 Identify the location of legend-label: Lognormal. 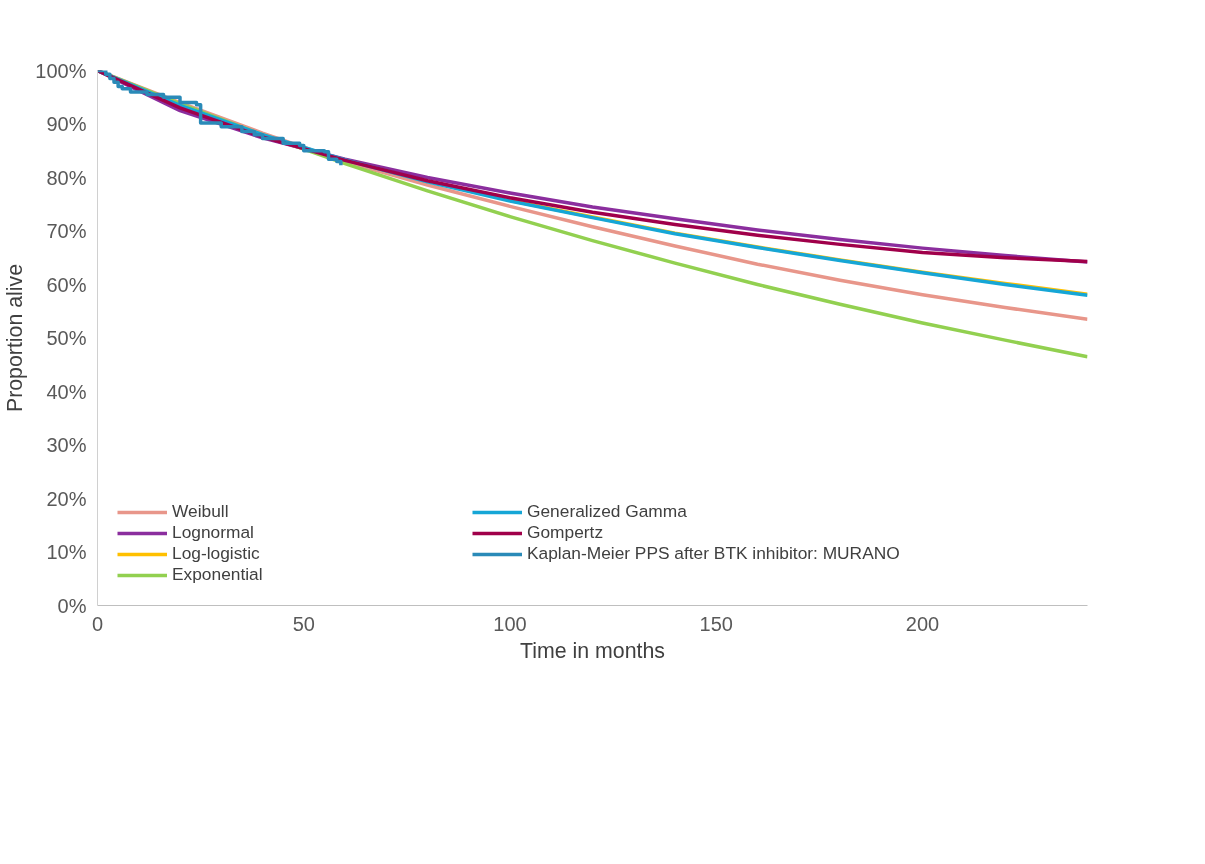
(213, 532).